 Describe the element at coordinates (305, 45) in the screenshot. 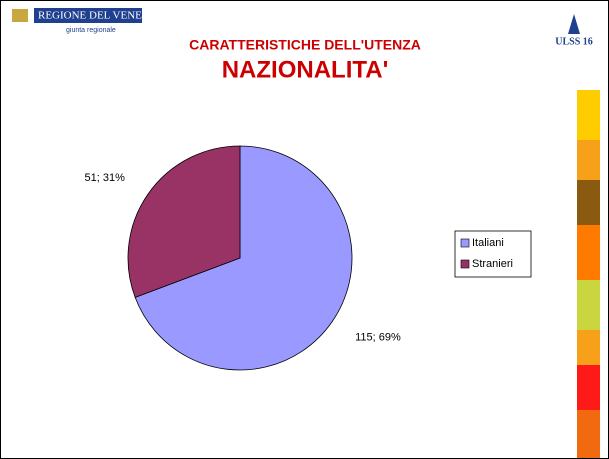

I see `chart-title: CARATTERISTICHE DELL'UTENZA` at that location.